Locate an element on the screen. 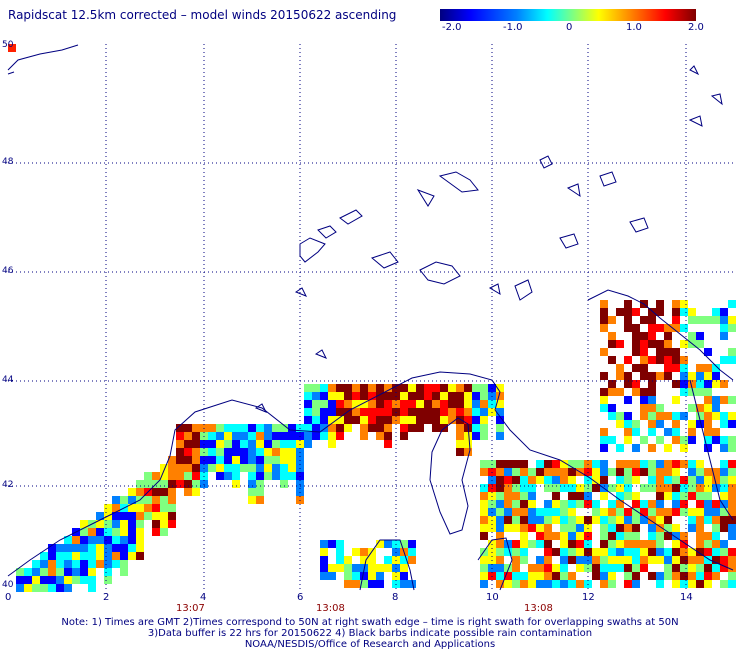  lon-label: 10 is located at coordinates (492, 597).